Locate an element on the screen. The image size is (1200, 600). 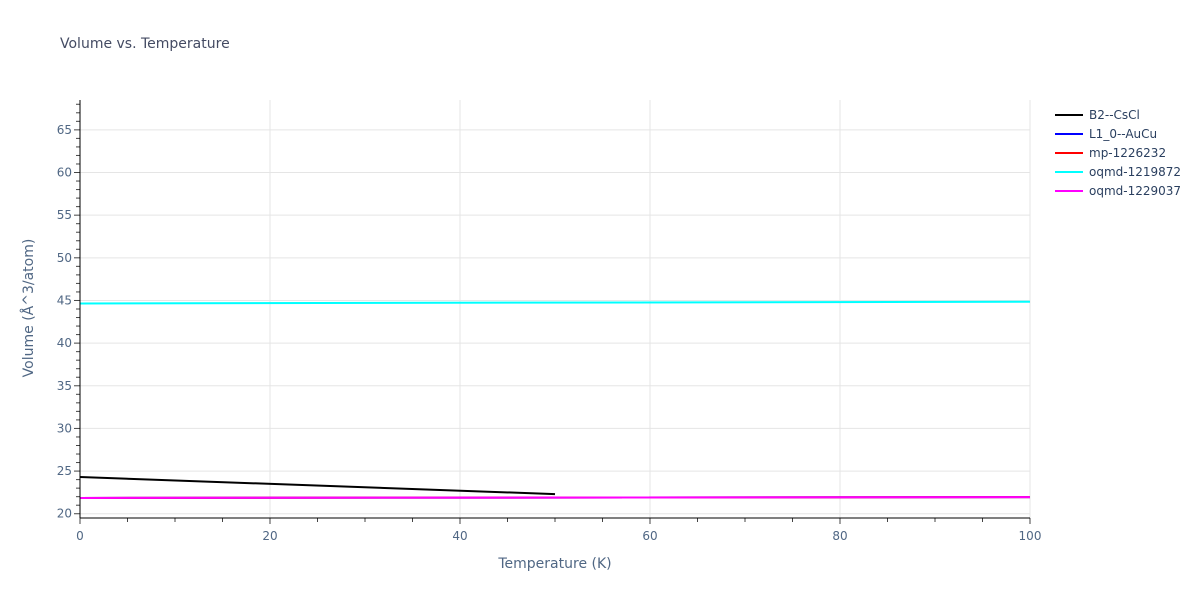
x-tick-label: 100 is located at coordinates (1030, 536).